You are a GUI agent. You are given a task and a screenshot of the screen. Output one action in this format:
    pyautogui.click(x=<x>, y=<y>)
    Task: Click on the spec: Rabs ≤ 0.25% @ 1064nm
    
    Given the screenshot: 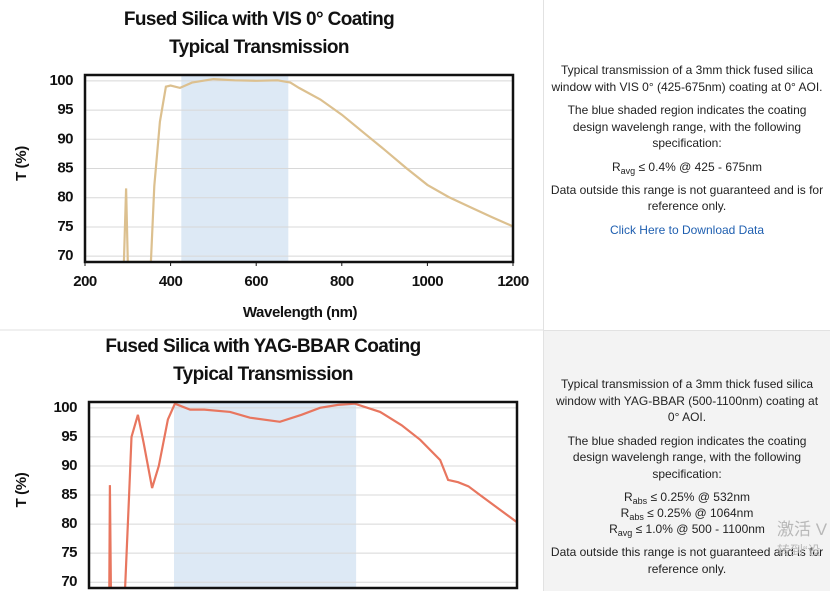 What is the action you would take?
    pyautogui.click(x=687, y=513)
    